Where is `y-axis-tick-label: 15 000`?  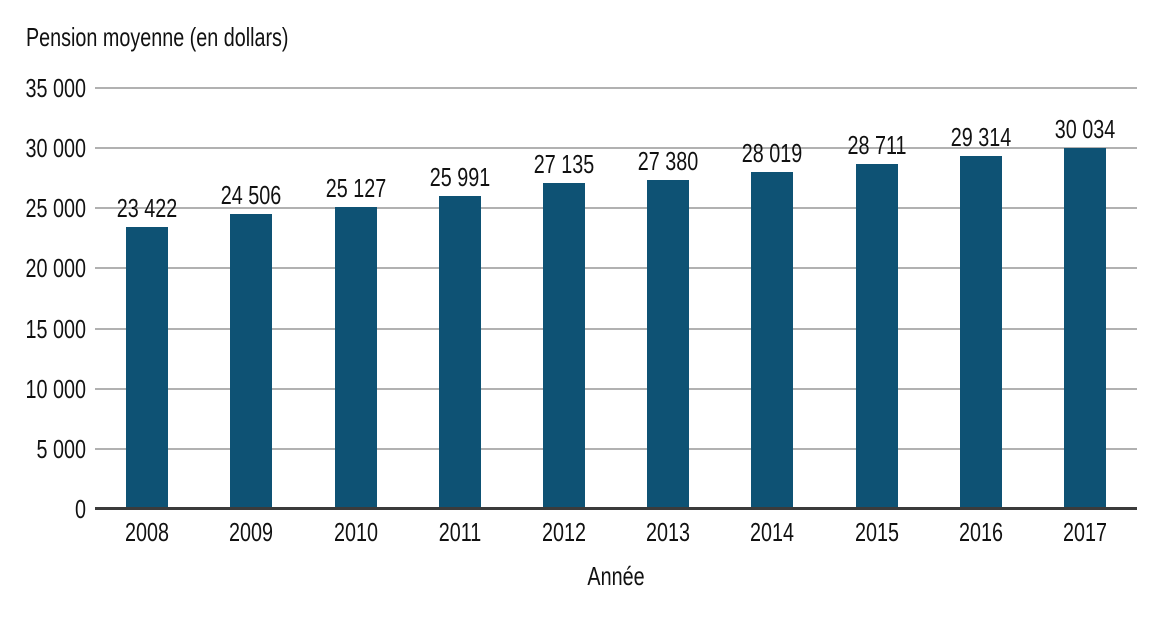
y-axis-tick-label: 15 000 is located at coordinates (55, 328).